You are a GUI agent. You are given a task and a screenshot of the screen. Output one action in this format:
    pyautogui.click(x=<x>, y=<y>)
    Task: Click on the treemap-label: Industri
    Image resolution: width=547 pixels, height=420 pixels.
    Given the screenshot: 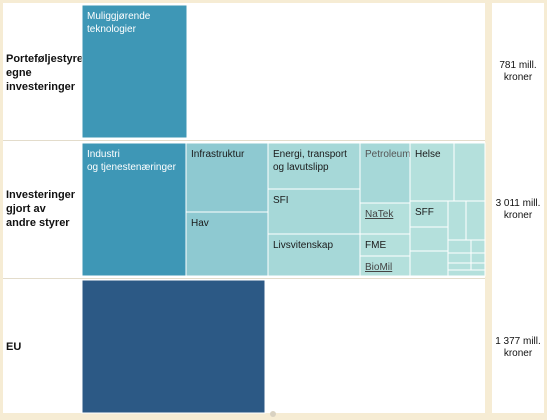 What is the action you would take?
    pyautogui.click(x=103, y=154)
    